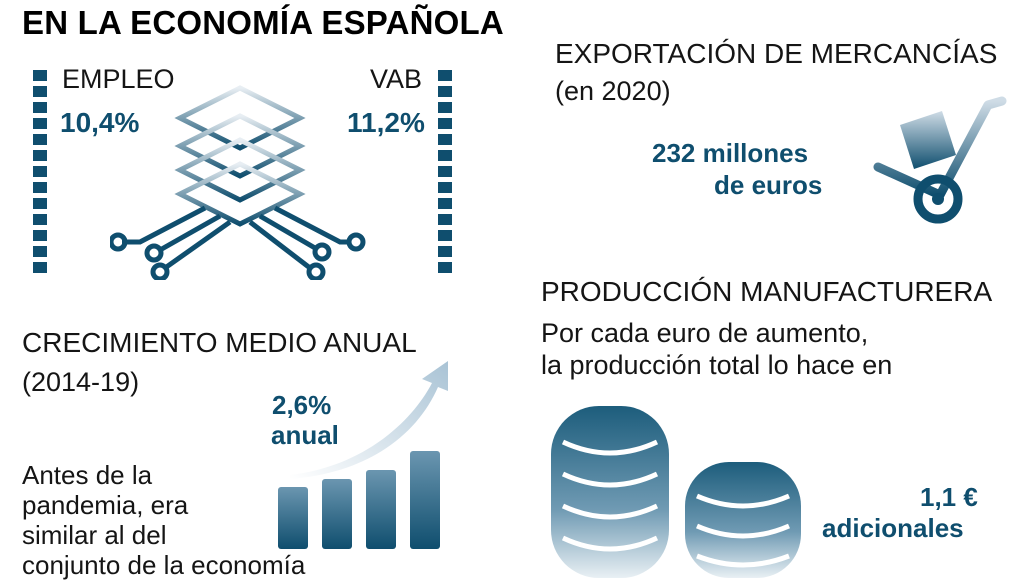 This screenshot has width=1028, height=580. Describe the element at coordinates (949, 497) in the screenshot. I see `produccion-value-line1: 1,1 €` at that location.